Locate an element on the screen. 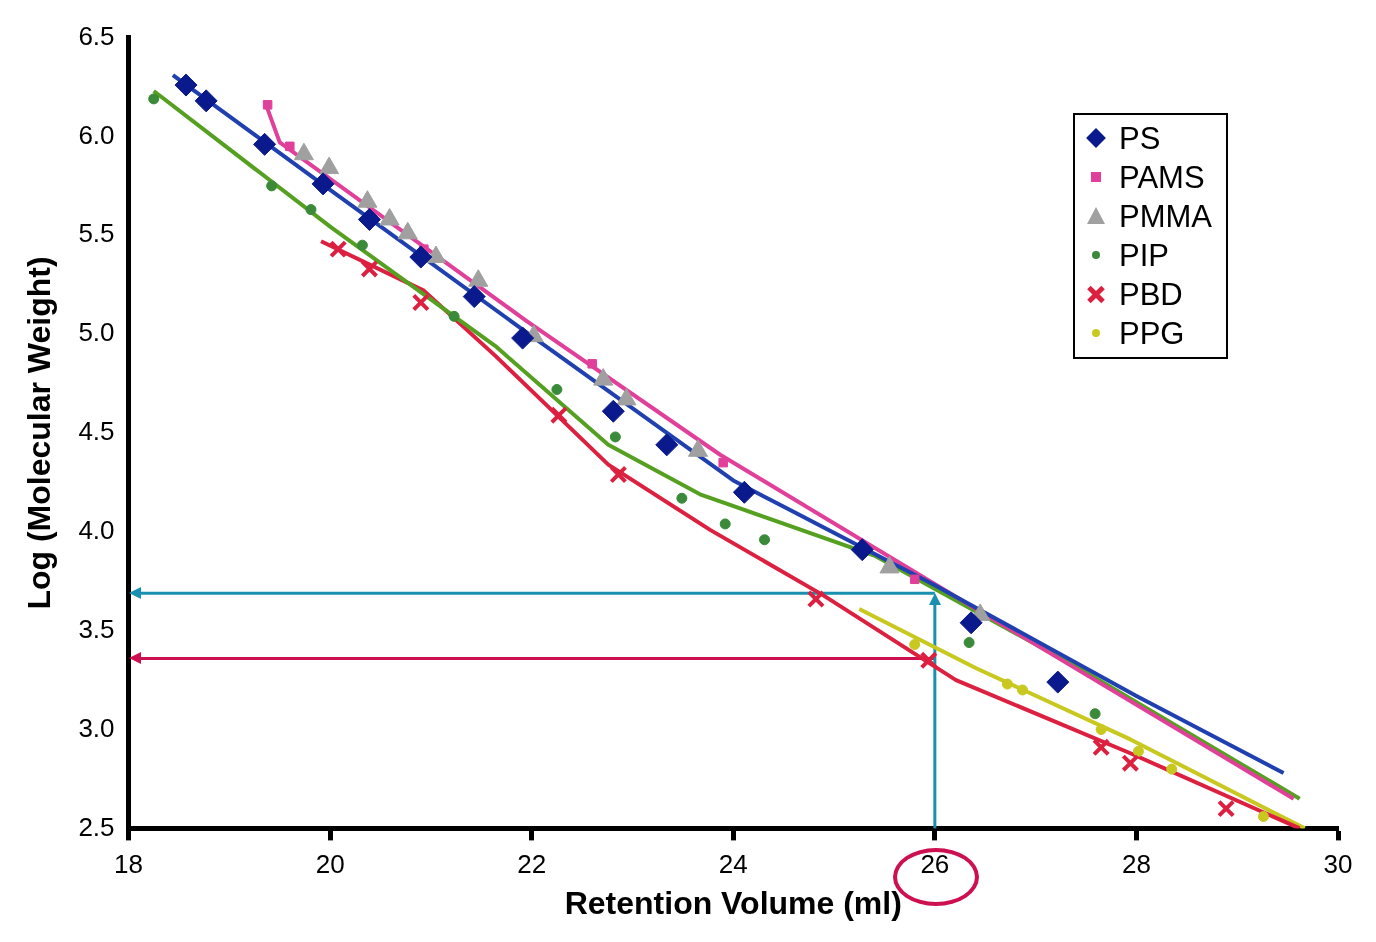 The width and height of the screenshot is (1376, 942). legend-label: PPG is located at coordinates (1152, 333).